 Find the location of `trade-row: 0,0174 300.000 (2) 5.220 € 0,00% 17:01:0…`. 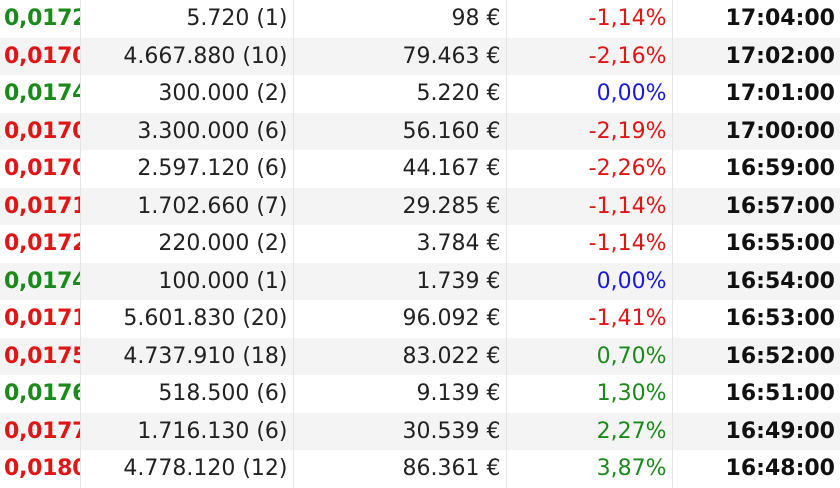

trade-row: 0,0174 300.000 (2) 5.220 € 0,00% 17:01:0… is located at coordinates (420, 94).